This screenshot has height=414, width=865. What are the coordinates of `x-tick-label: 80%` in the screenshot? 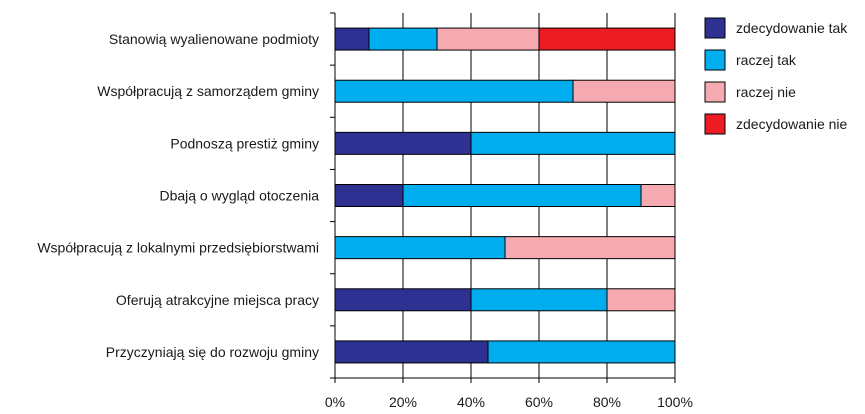 It's located at (607, 402).